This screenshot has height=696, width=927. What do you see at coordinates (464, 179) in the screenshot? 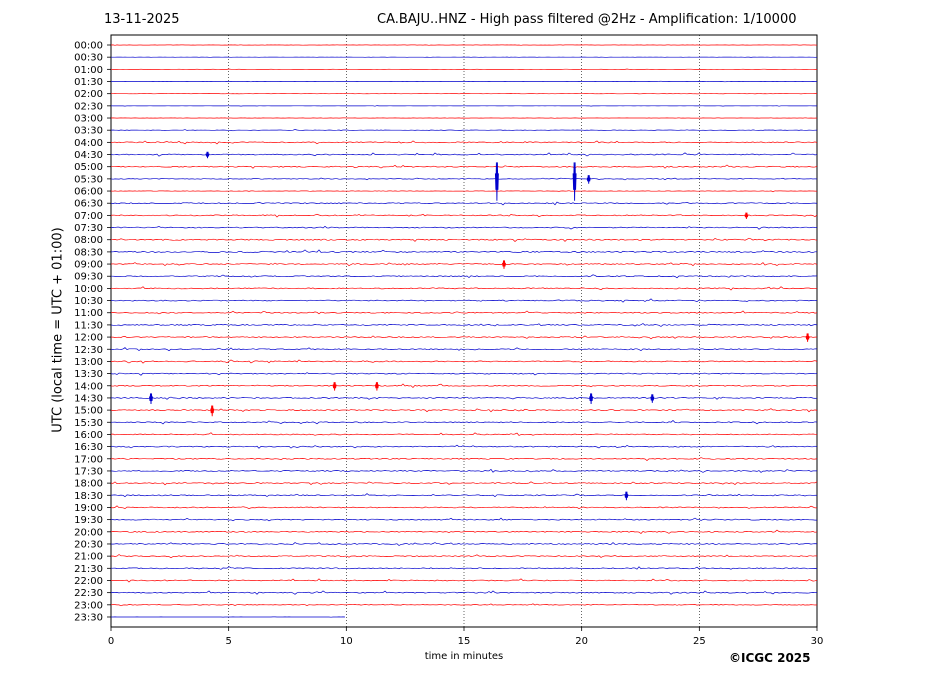
I see `trace-05:30` at bounding box center [464, 179].